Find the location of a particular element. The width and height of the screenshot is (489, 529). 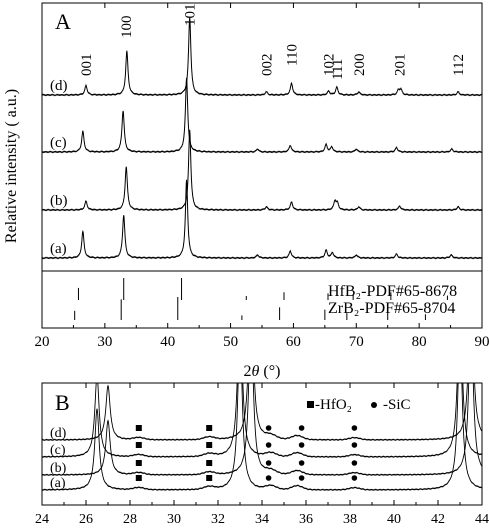

peak-label-200: 200 is located at coordinates (360, 65).